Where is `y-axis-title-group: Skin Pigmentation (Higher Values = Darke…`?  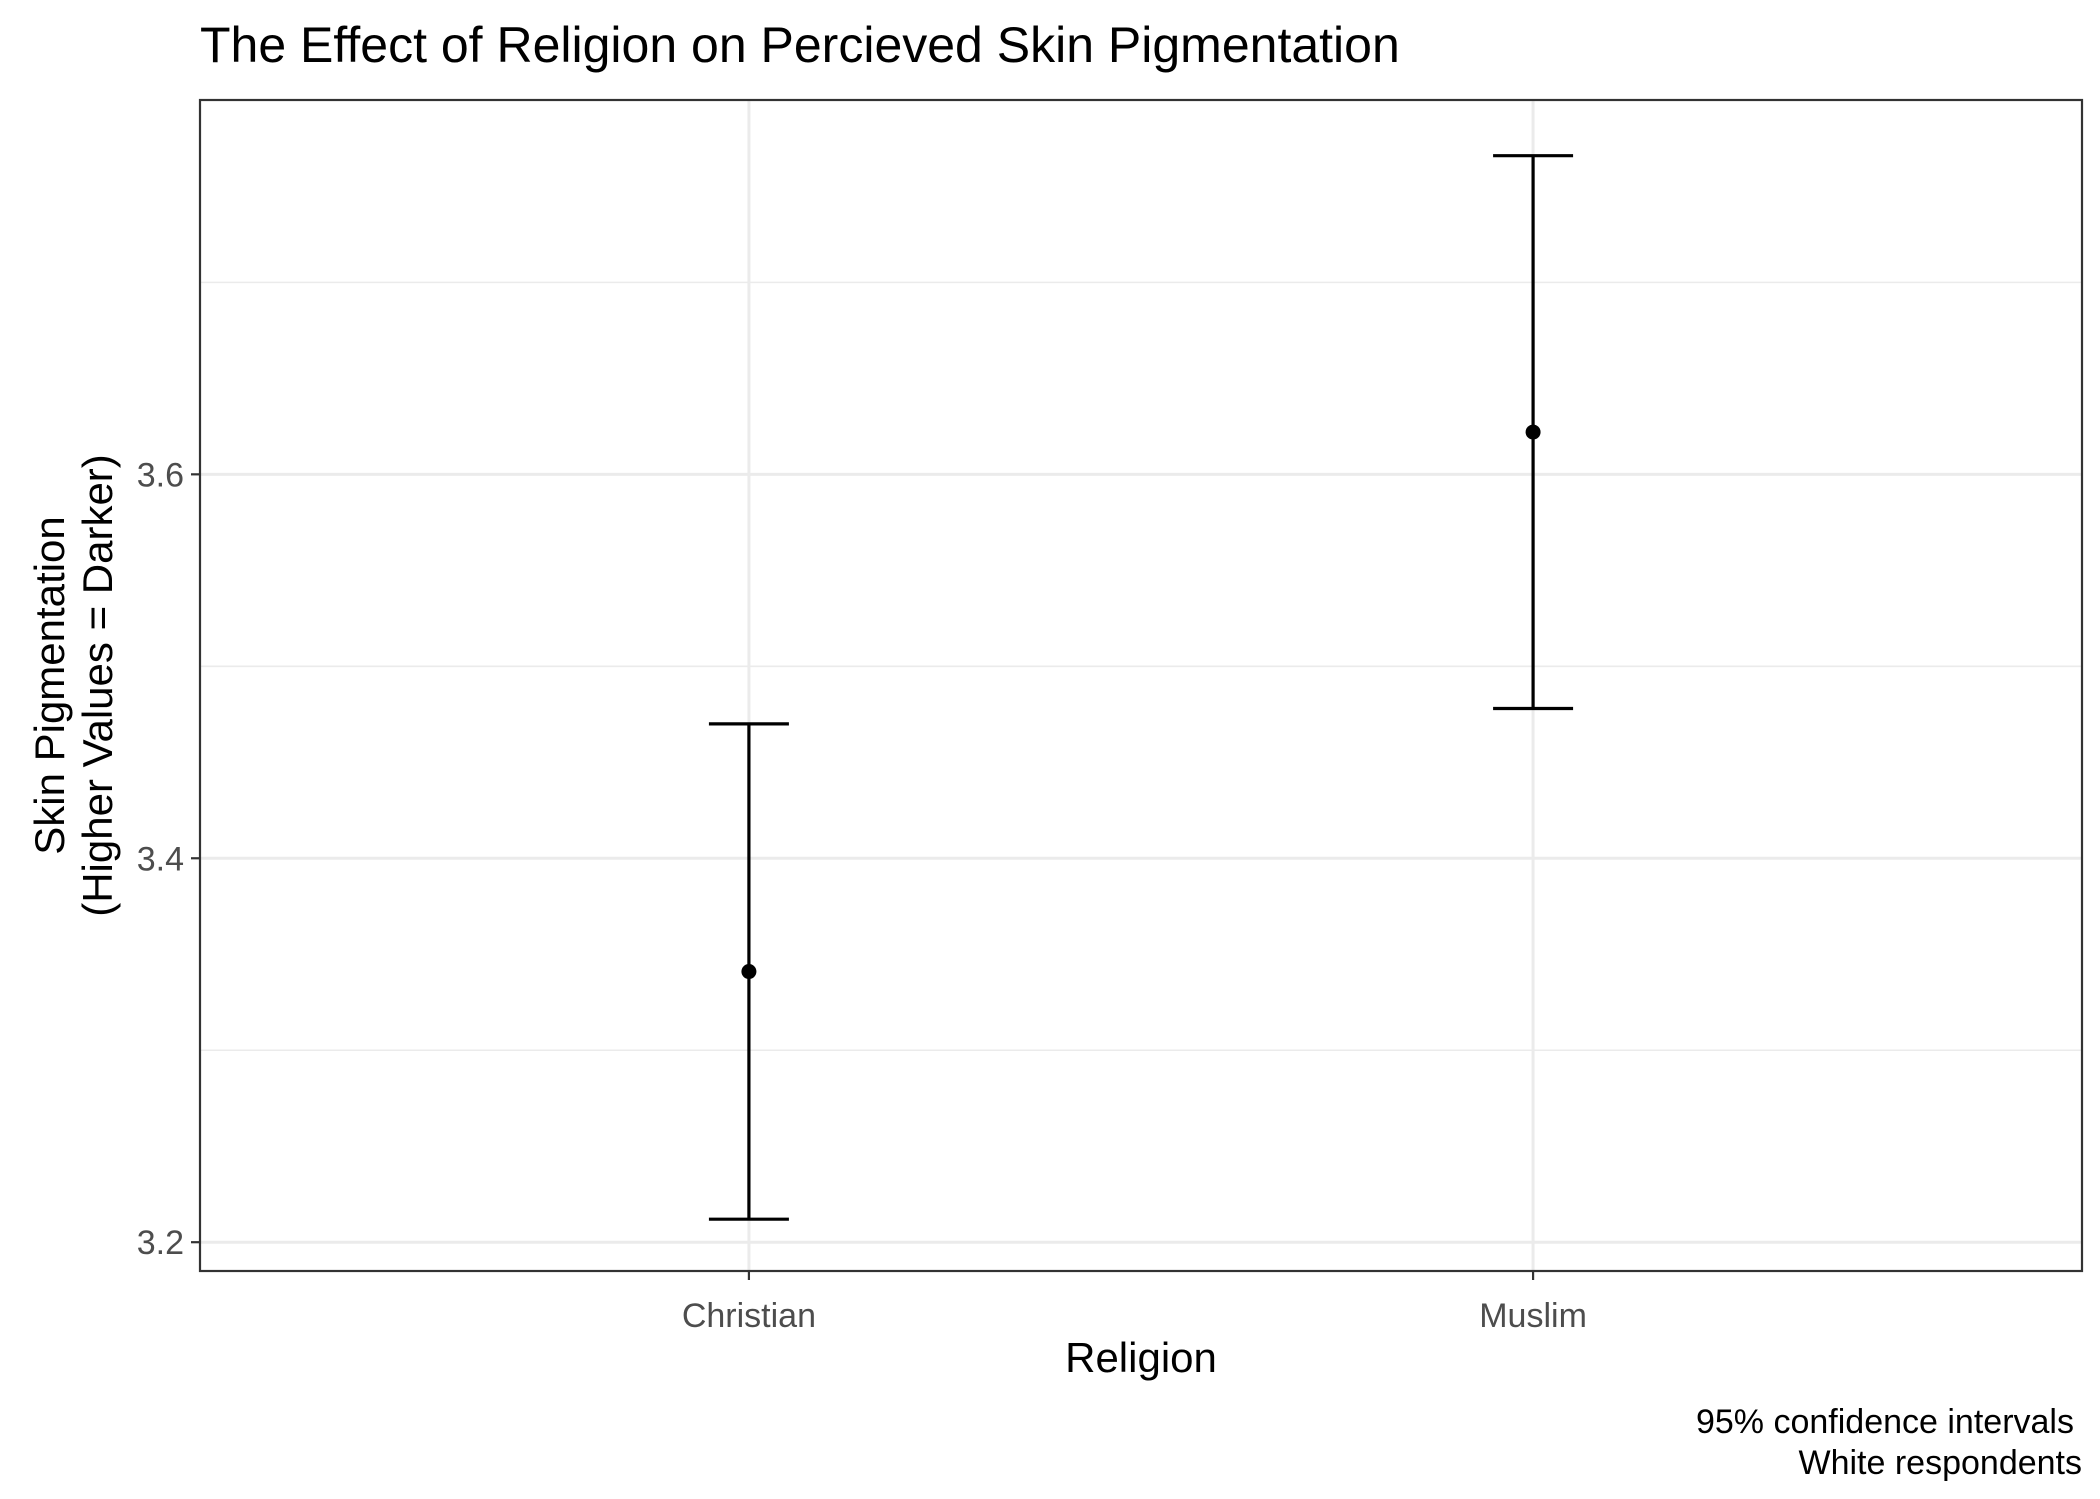 y-axis-title-group: Skin Pigmentation (Higher Values = Darke… is located at coordinates (73, 685).